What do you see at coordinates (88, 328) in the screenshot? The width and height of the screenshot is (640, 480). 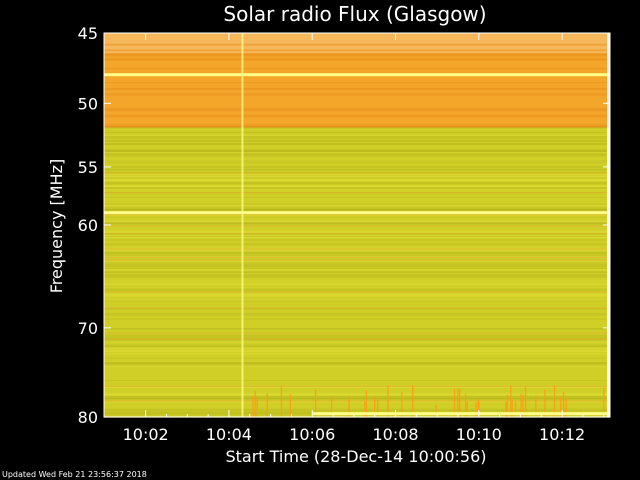 I see `y-tick-label: 70` at bounding box center [88, 328].